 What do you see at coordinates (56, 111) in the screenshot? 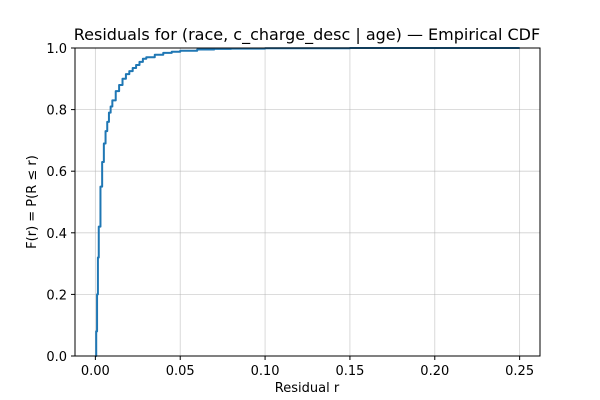
I see `y-tick-label: 0.8` at bounding box center [56, 111].